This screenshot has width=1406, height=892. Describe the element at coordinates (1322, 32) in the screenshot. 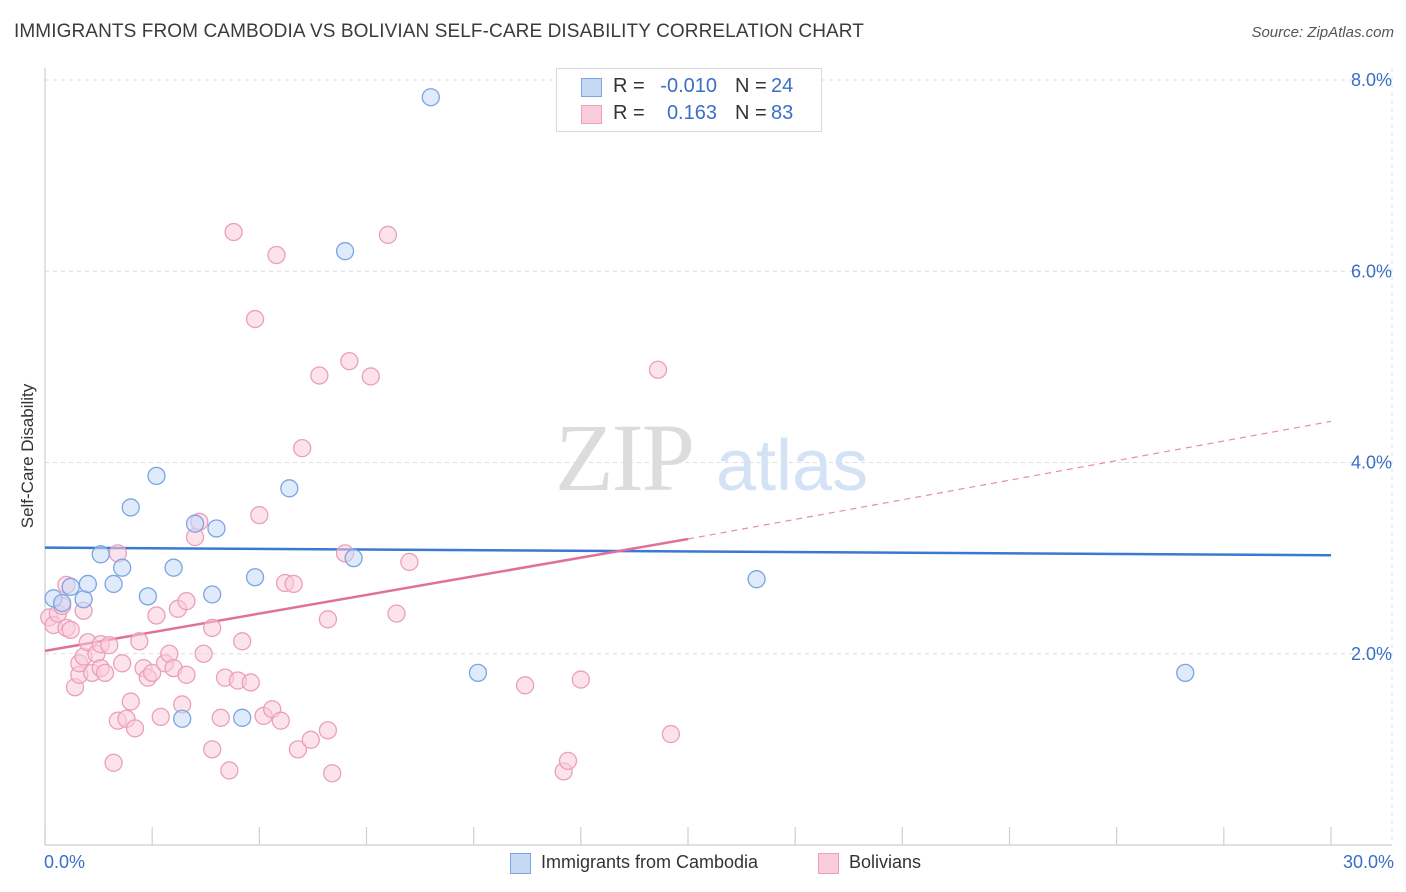

I see `source-label: Source: ZipAtlas.com` at that location.